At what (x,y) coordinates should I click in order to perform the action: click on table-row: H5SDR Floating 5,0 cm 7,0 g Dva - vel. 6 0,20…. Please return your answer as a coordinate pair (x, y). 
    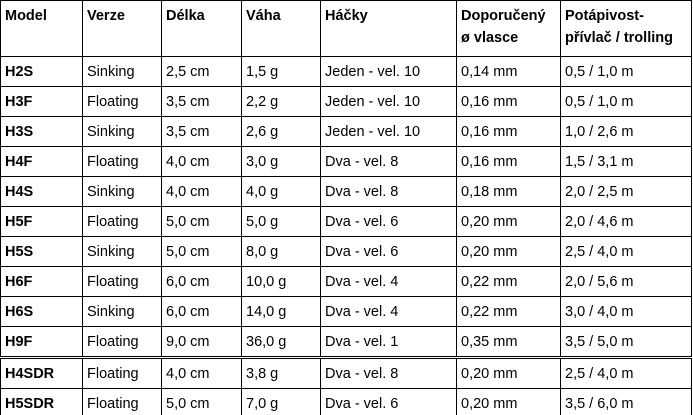
    Looking at the image, I should click on (346, 401).